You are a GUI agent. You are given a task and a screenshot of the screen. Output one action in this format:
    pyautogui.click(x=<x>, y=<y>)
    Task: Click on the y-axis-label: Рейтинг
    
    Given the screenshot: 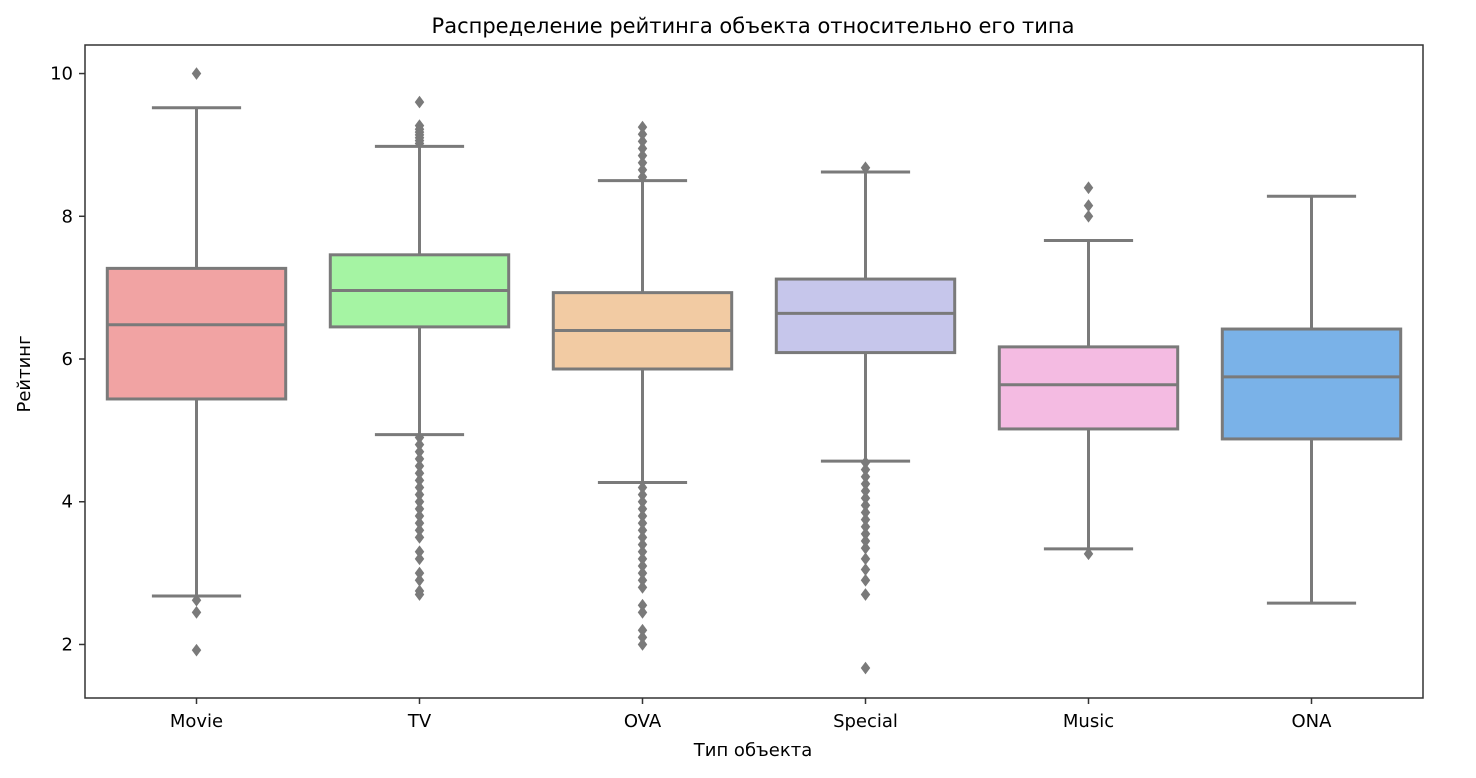 What is the action you would take?
    pyautogui.click(x=24, y=373)
    